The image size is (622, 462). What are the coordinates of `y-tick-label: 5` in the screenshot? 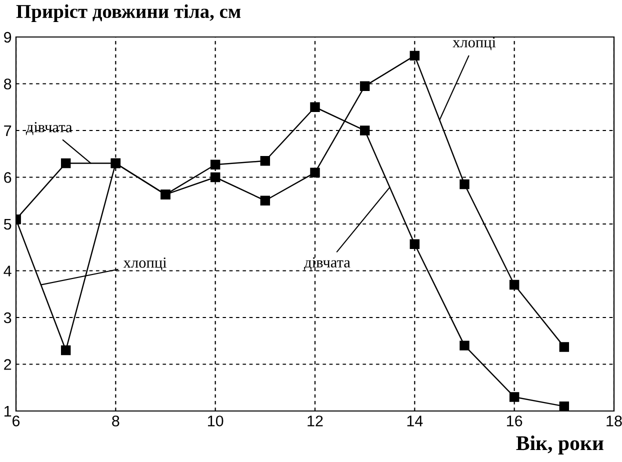 It's located at (8, 224).